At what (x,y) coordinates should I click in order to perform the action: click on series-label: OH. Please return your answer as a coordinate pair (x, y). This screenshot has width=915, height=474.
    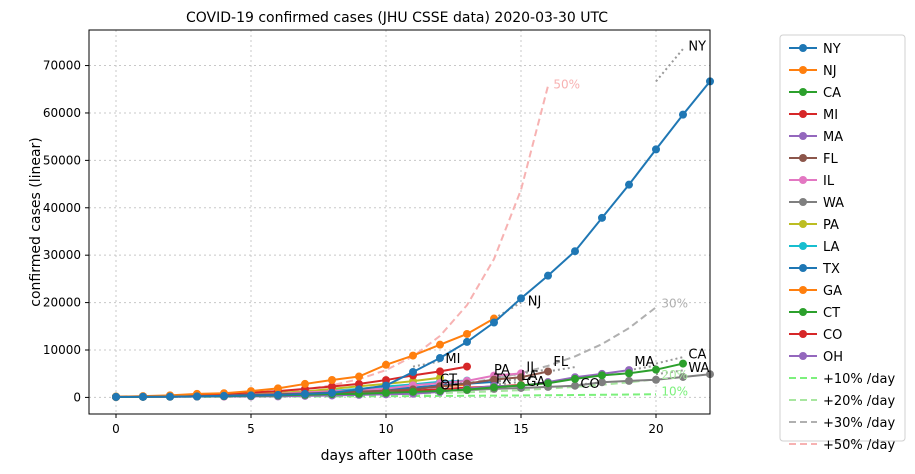
    Looking at the image, I should click on (450, 386).